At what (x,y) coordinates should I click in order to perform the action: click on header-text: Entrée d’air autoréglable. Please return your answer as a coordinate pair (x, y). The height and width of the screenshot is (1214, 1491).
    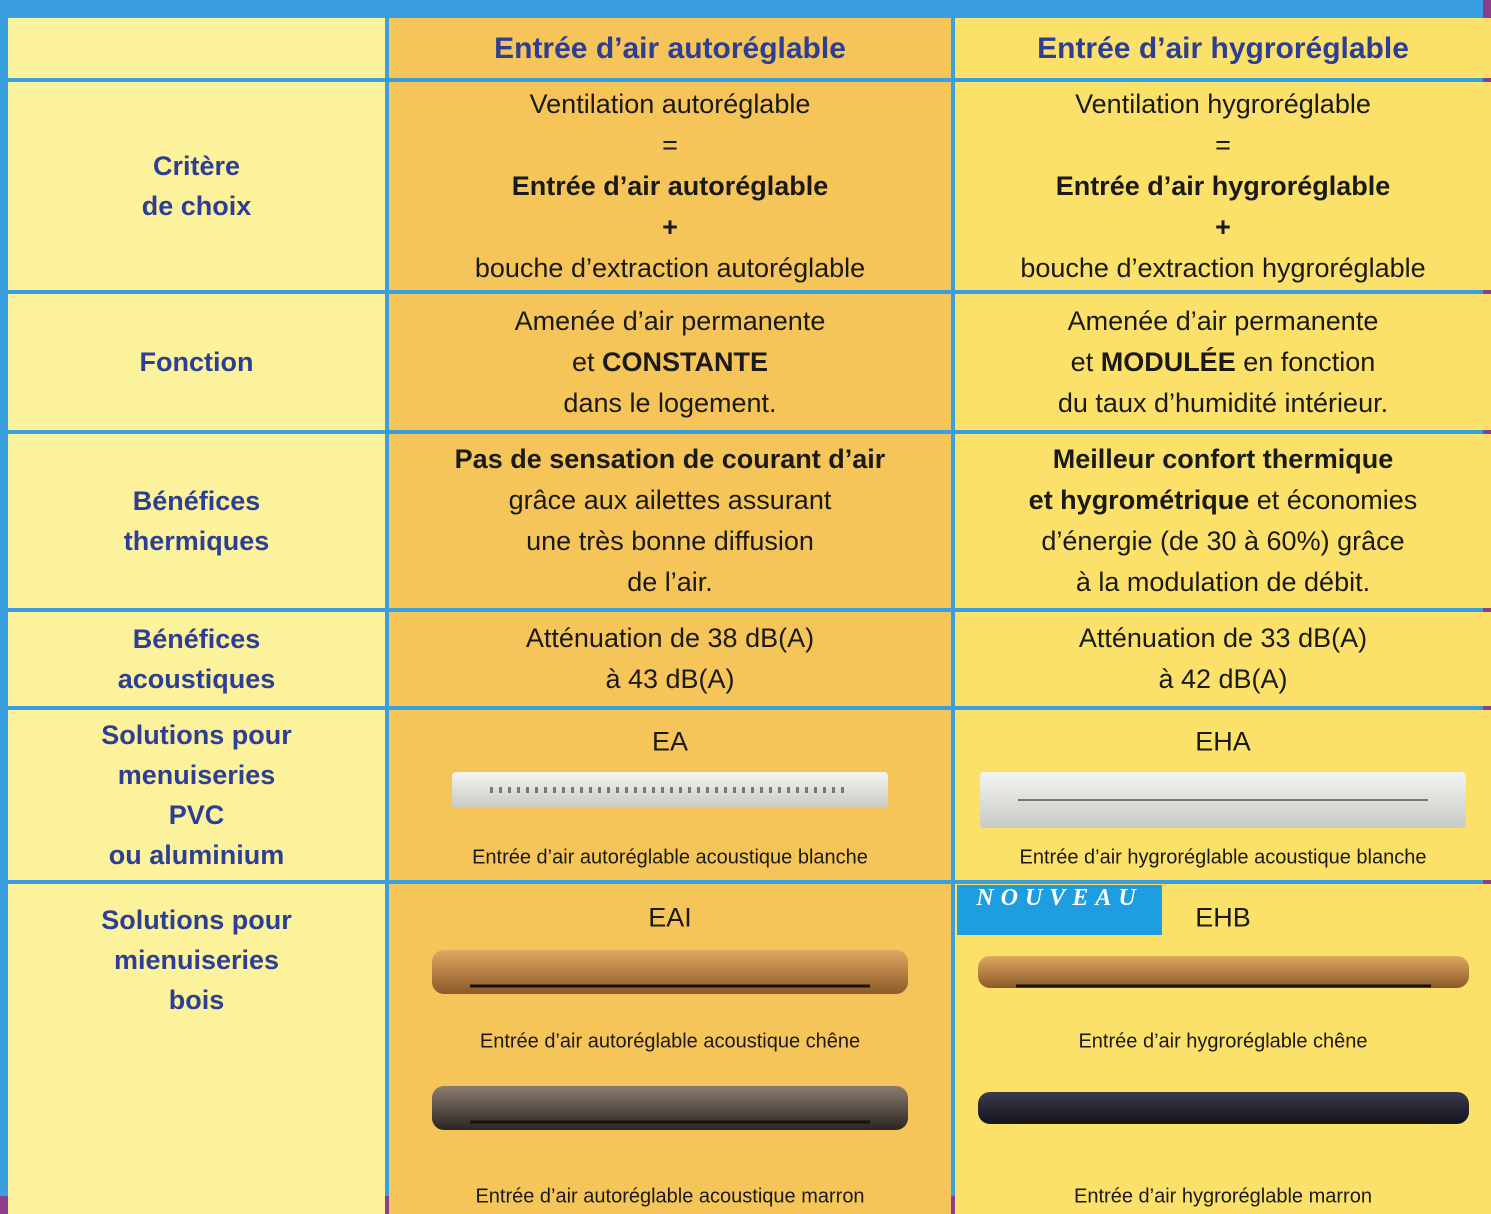
    Looking at the image, I should click on (670, 48).